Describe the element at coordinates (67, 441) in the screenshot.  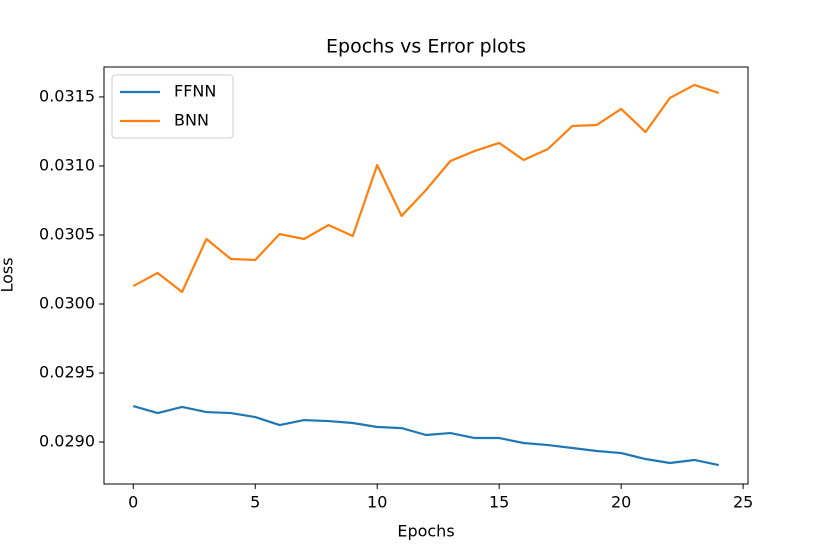
I see `y-tick-label: 0.0290` at that location.